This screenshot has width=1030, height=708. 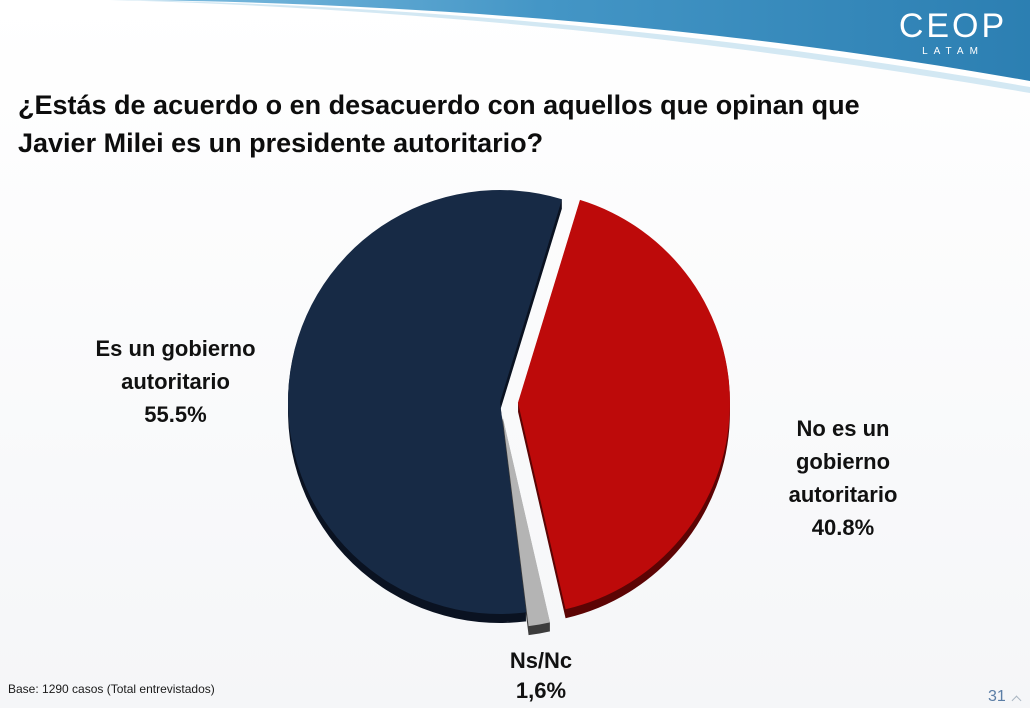 I want to click on label-autoritario: Es un gobierno autoritario 55.5%, so click(x=175, y=381).